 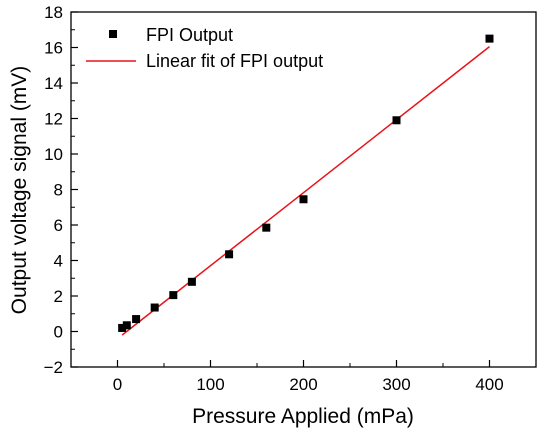 What do you see at coordinates (189, 35) in the screenshot?
I see `legend-label-fpi-output: FPI Output` at bounding box center [189, 35].